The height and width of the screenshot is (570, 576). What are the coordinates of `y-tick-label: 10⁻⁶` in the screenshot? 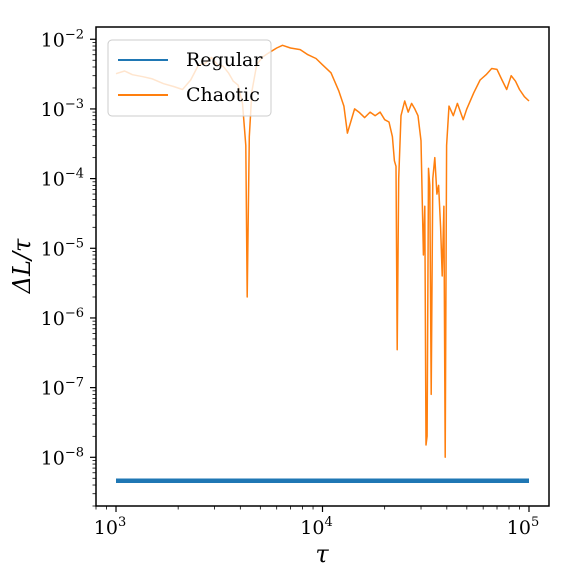 It's located at (62, 318).